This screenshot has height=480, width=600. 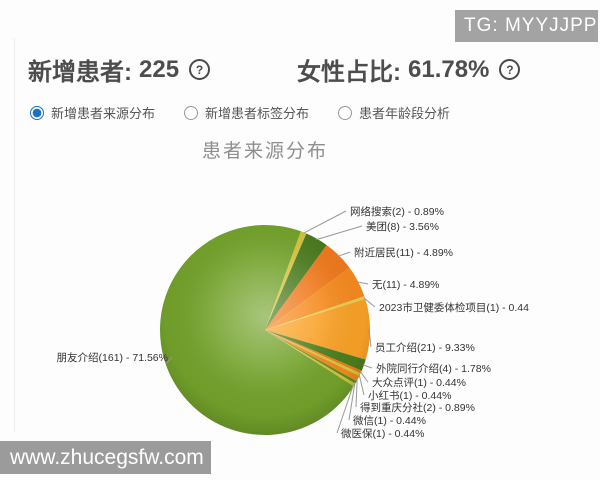 I want to click on chart-type-radio-group: 新增患者来源分布 新增患者标签分布 患者年龄段分析, so click(x=240, y=112).